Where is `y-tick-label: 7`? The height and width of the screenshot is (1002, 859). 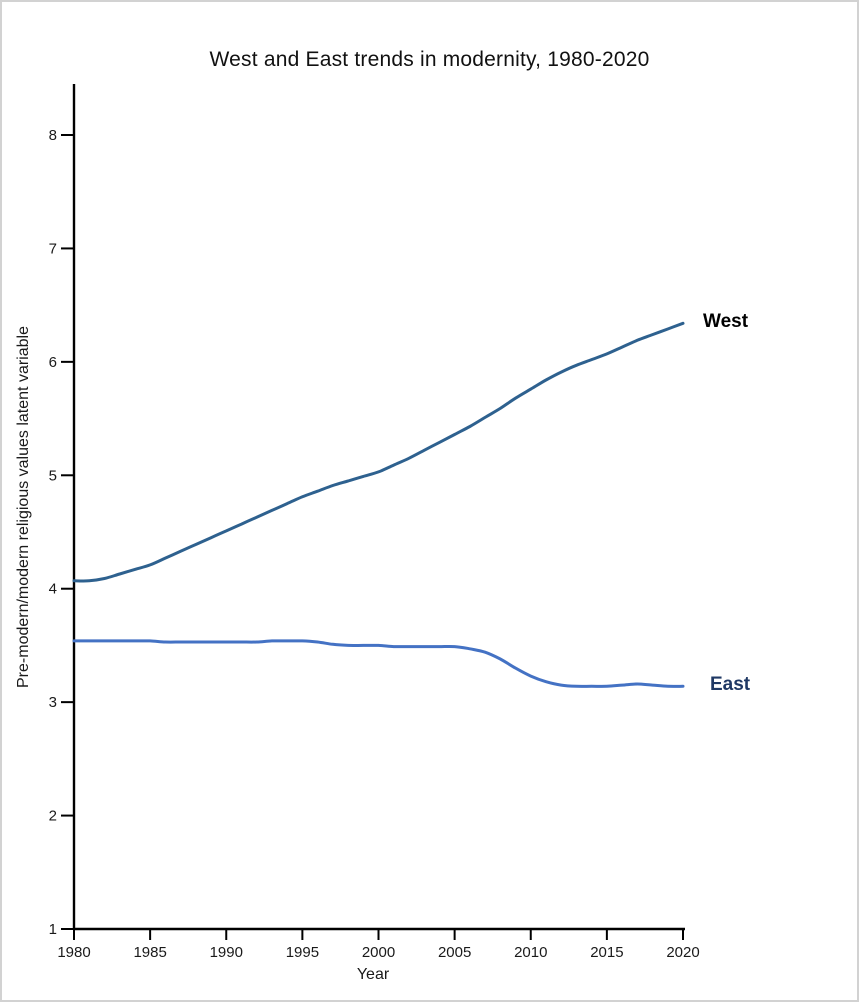
y-tick-label: 7 is located at coordinates (53, 248).